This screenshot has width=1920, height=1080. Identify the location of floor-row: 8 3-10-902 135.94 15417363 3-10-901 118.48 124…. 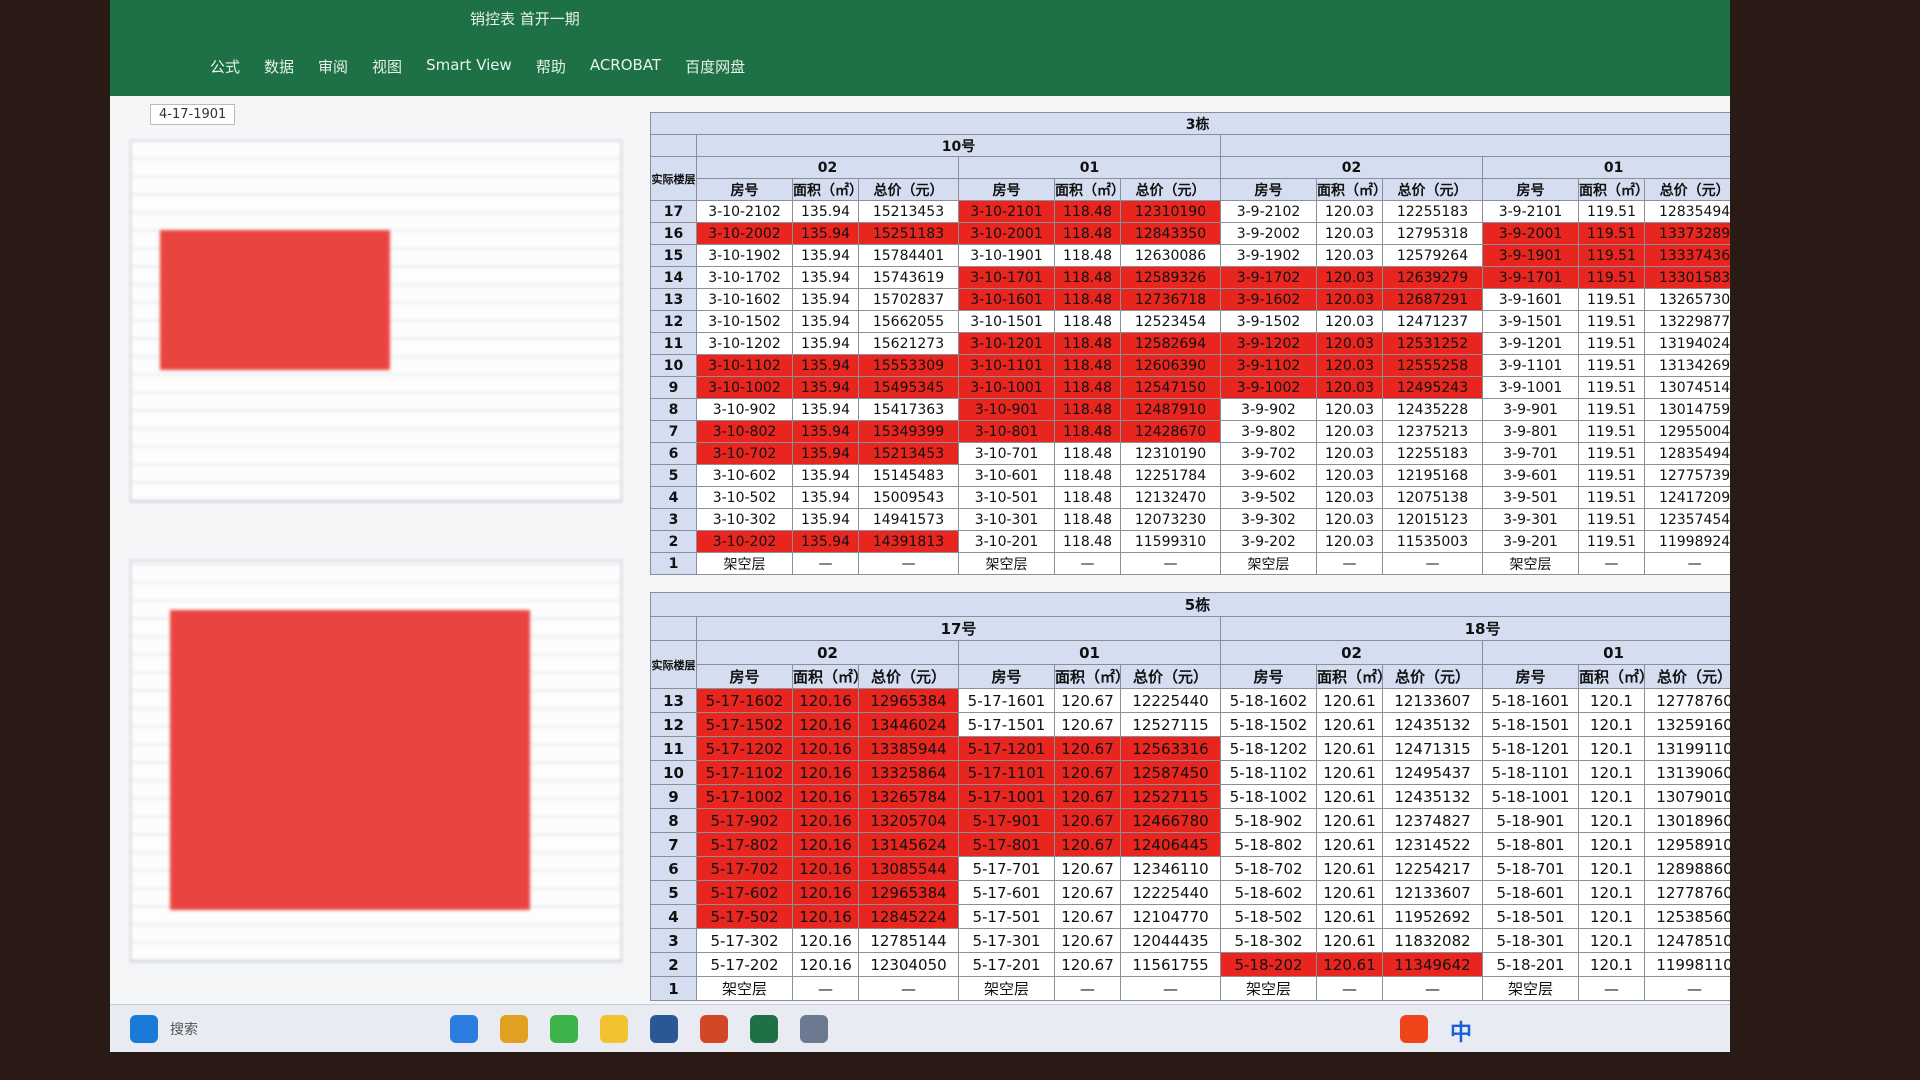
(1190, 409).